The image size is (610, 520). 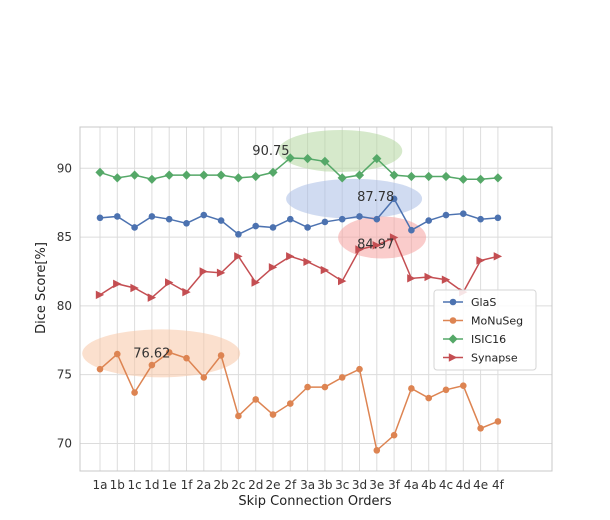 What do you see at coordinates (463, 485) in the screenshot?
I see `x-tick-label: 4d` at bounding box center [463, 485].